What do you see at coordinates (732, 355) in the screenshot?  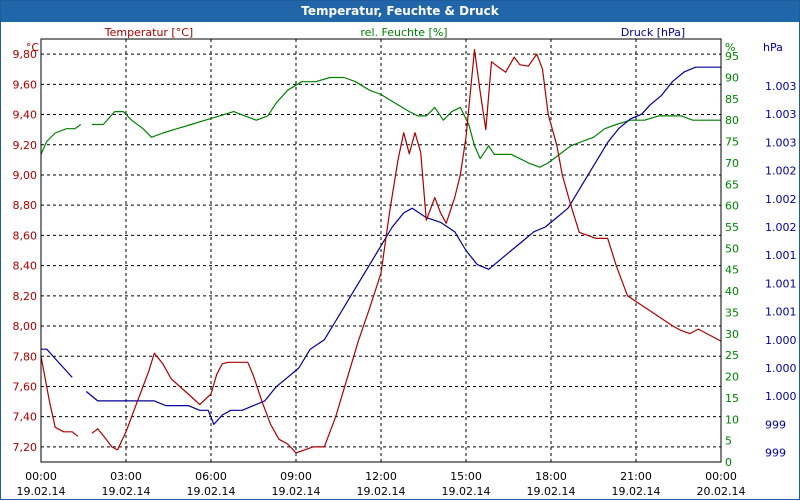 I see `humidity-tick-label: 25` at bounding box center [732, 355].